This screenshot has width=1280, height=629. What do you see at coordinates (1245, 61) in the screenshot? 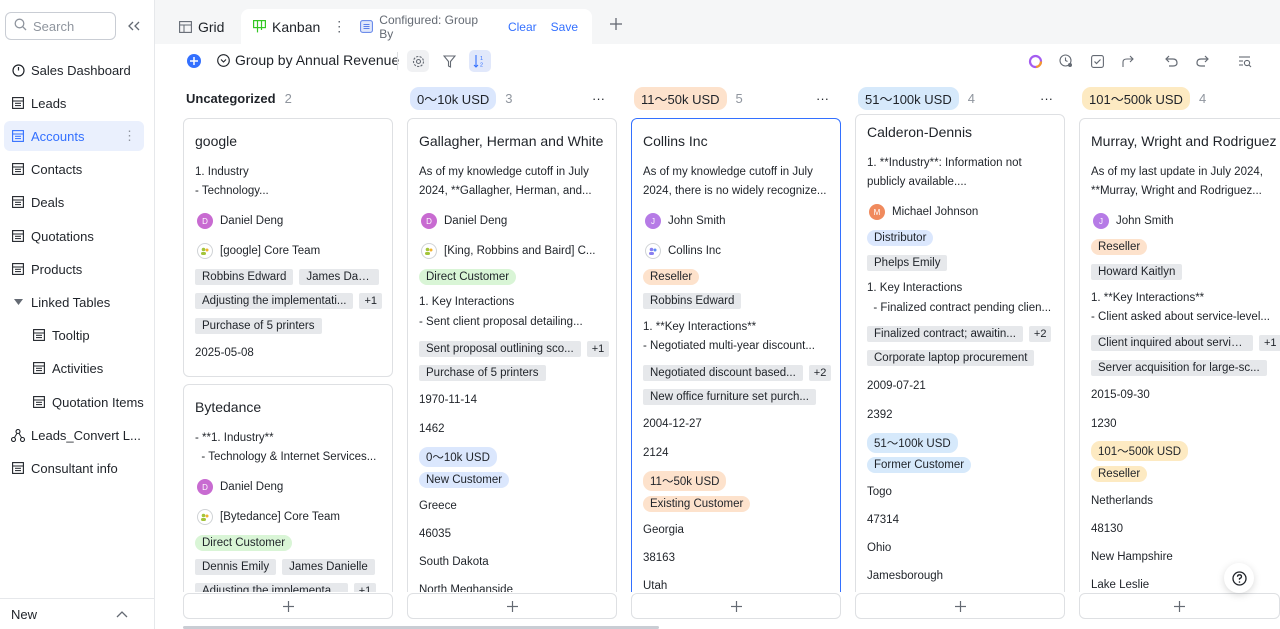
I see `search-records-button` at bounding box center [1245, 61].